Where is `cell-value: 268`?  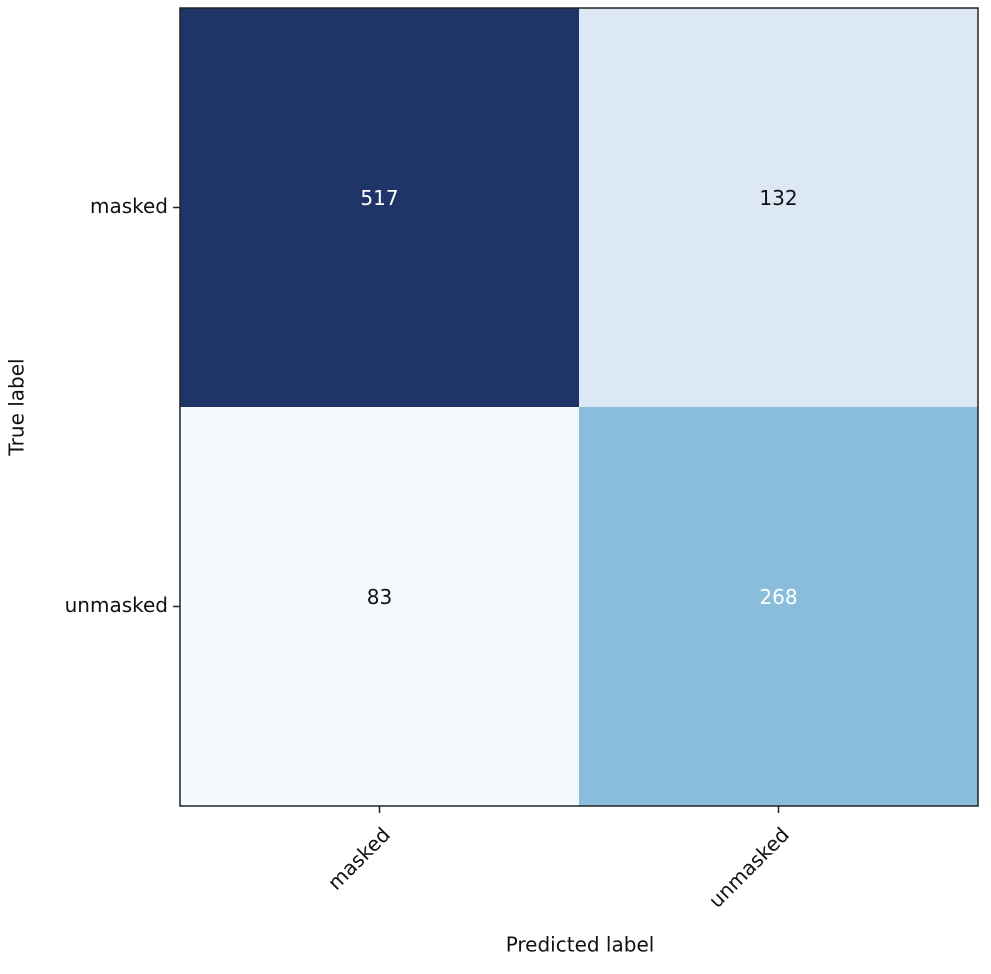 cell-value: 268 is located at coordinates (778, 597).